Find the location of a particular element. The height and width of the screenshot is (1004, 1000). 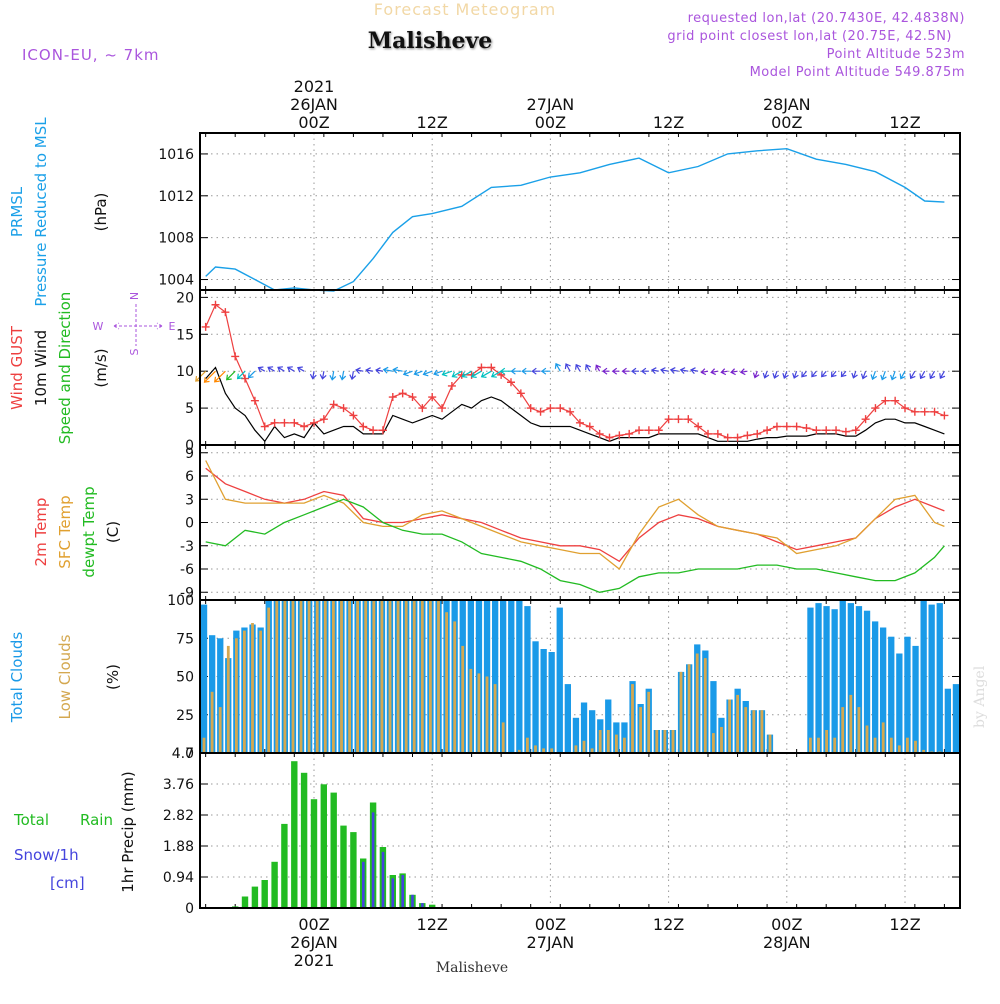

y-tick-label: 25 is located at coordinates (185, 716).